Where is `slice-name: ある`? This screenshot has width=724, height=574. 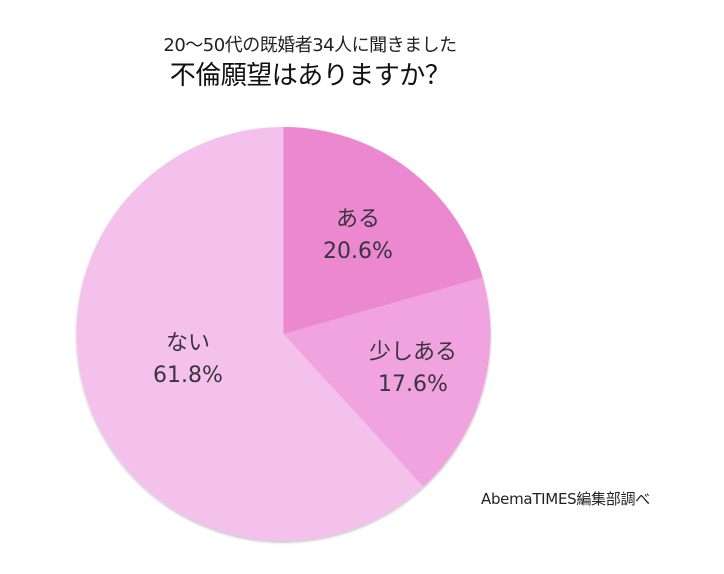
slice-name: ある is located at coordinates (358, 219).